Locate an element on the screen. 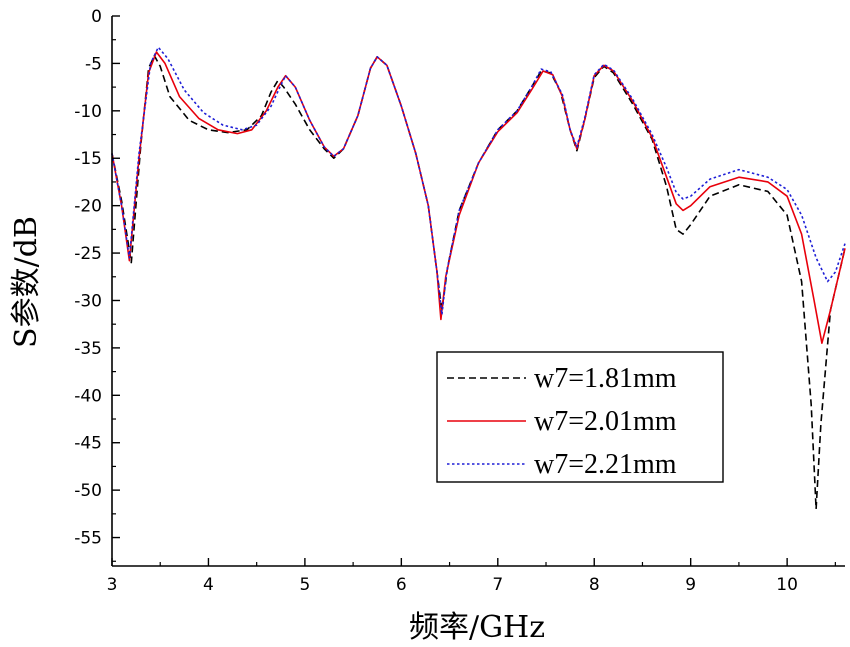  y-tick-label: -20 is located at coordinates (88, 207).